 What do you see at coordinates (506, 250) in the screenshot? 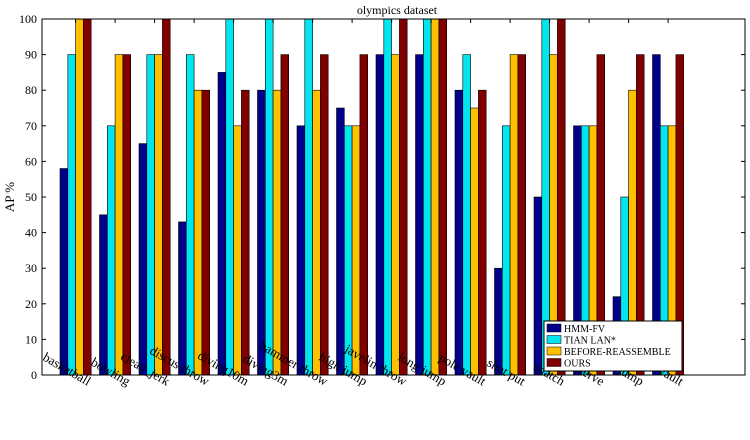
I see `bar-tian-lan--shot-put` at bounding box center [506, 250].